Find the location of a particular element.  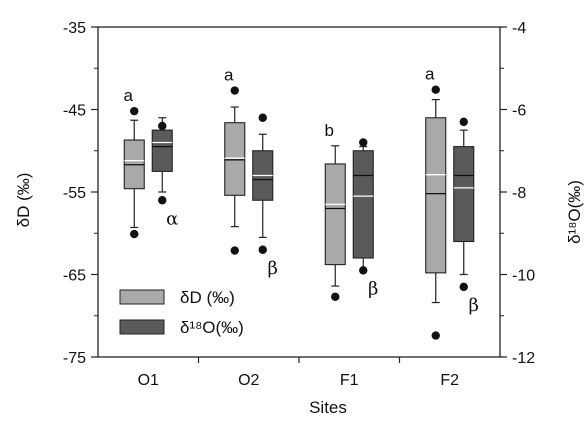

y-axis-right-title: δ¹⁸O(‰) is located at coordinates (574, 212).